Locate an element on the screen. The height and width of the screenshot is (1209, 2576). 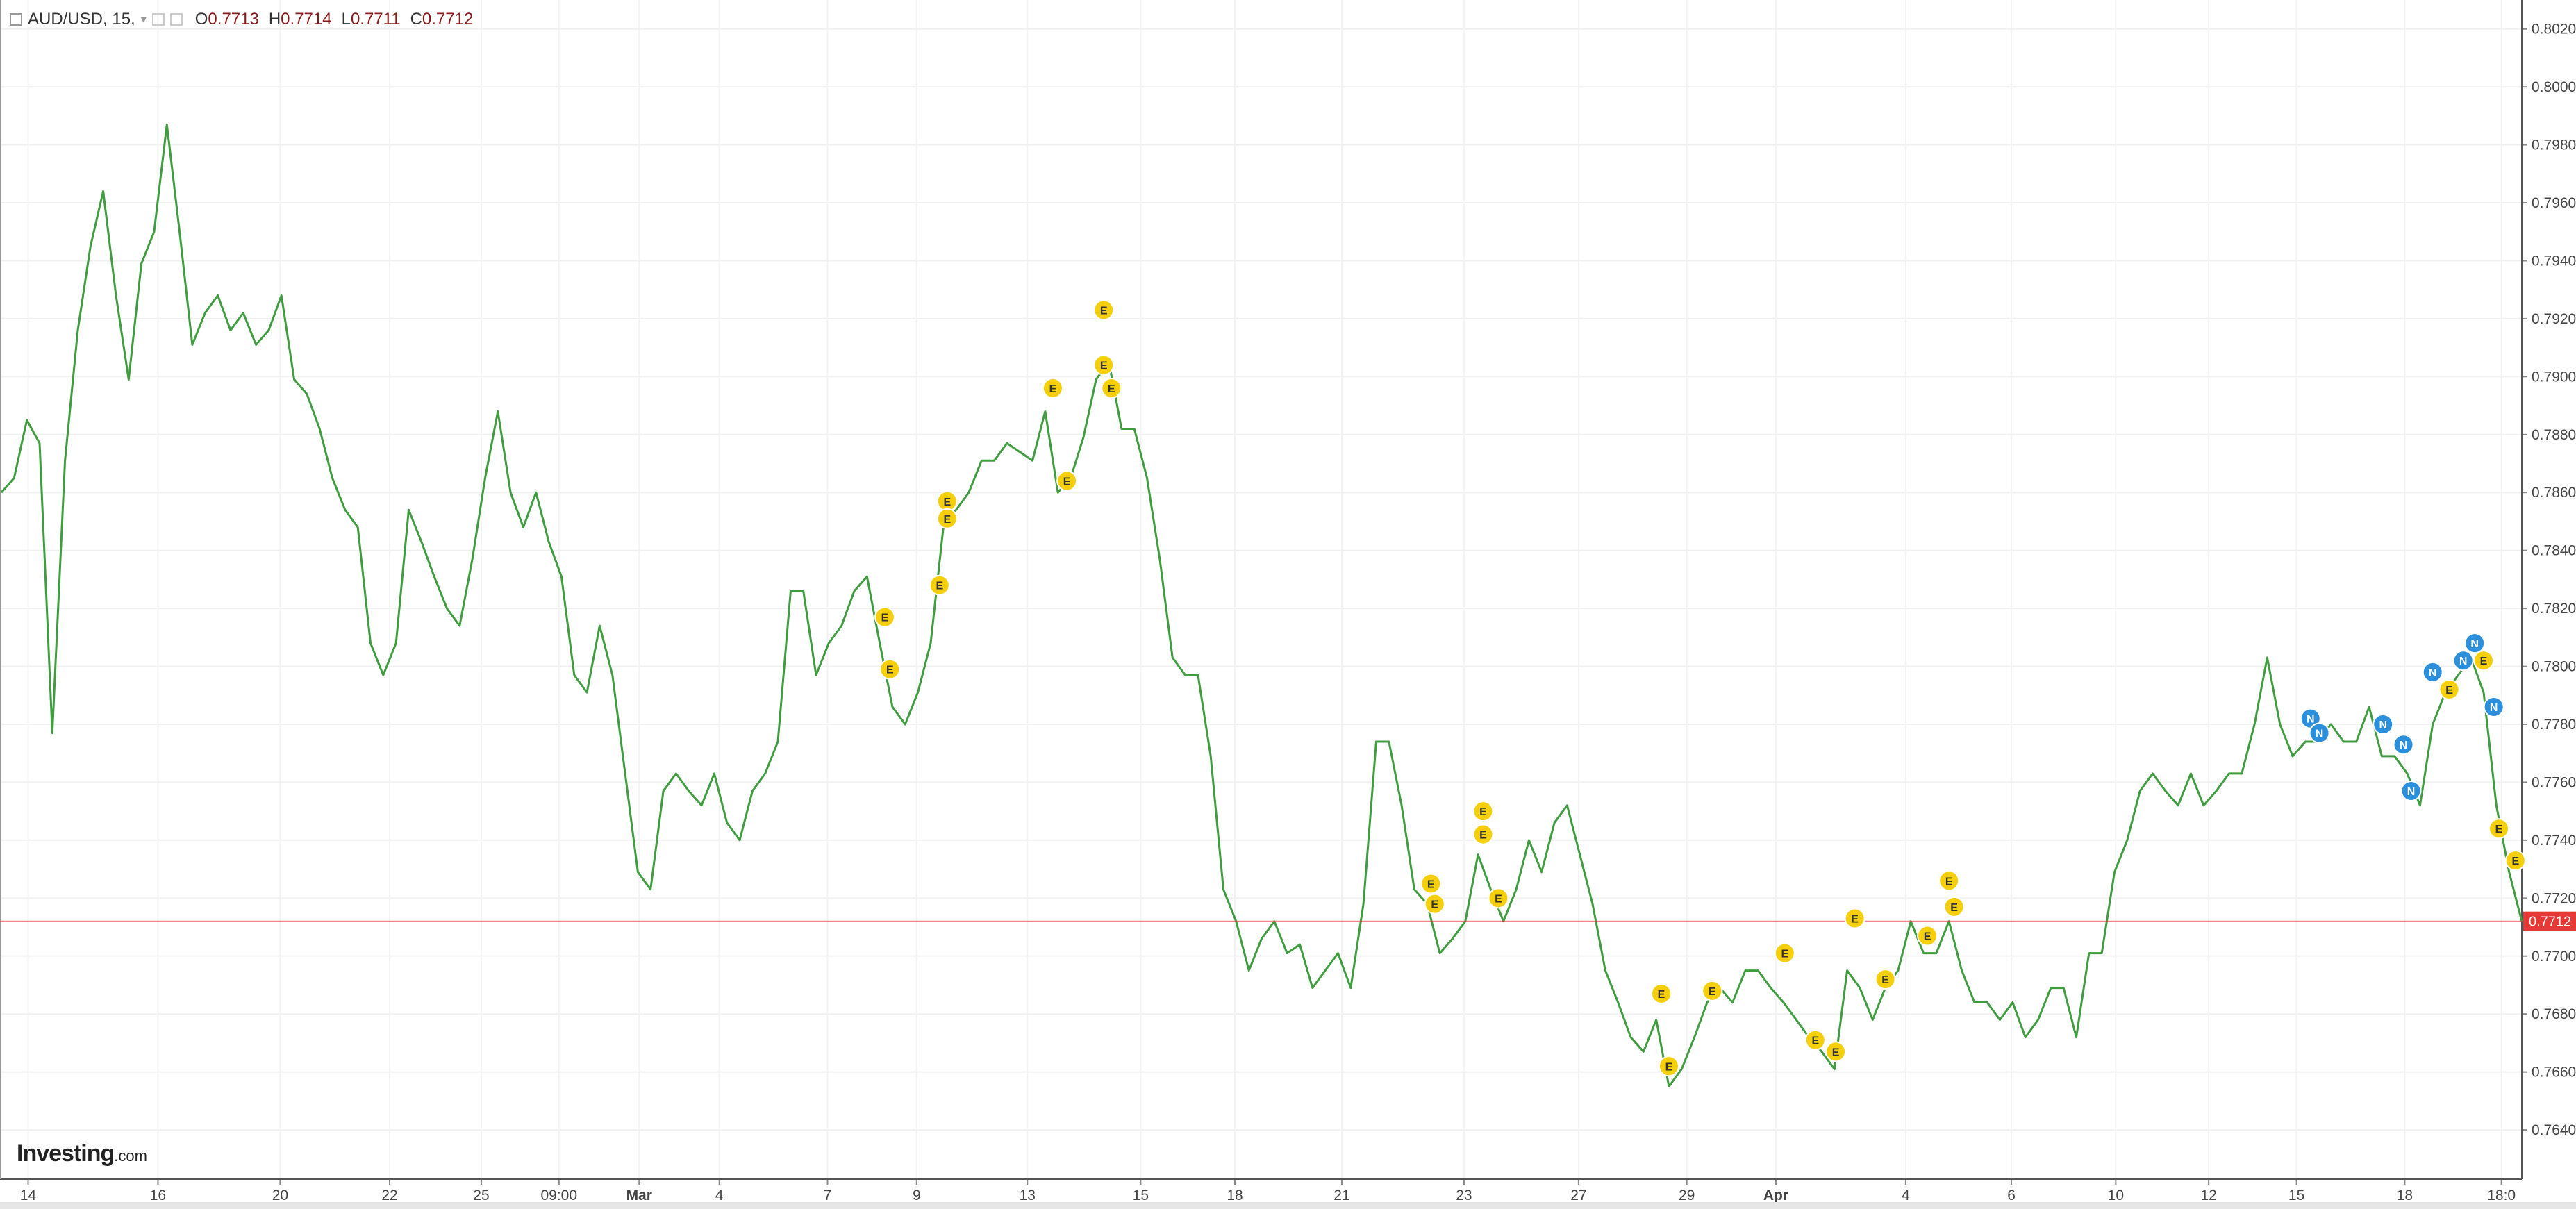
x-tick-label: Mar is located at coordinates (639, 1195).